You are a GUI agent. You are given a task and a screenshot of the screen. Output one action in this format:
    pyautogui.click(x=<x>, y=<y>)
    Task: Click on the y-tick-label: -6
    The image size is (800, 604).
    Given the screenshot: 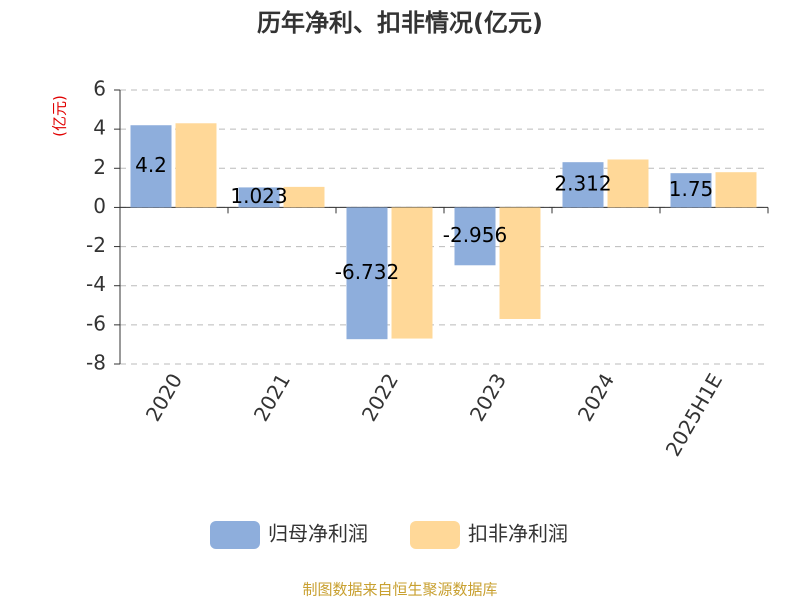 What is the action you would take?
    pyautogui.click(x=96, y=323)
    